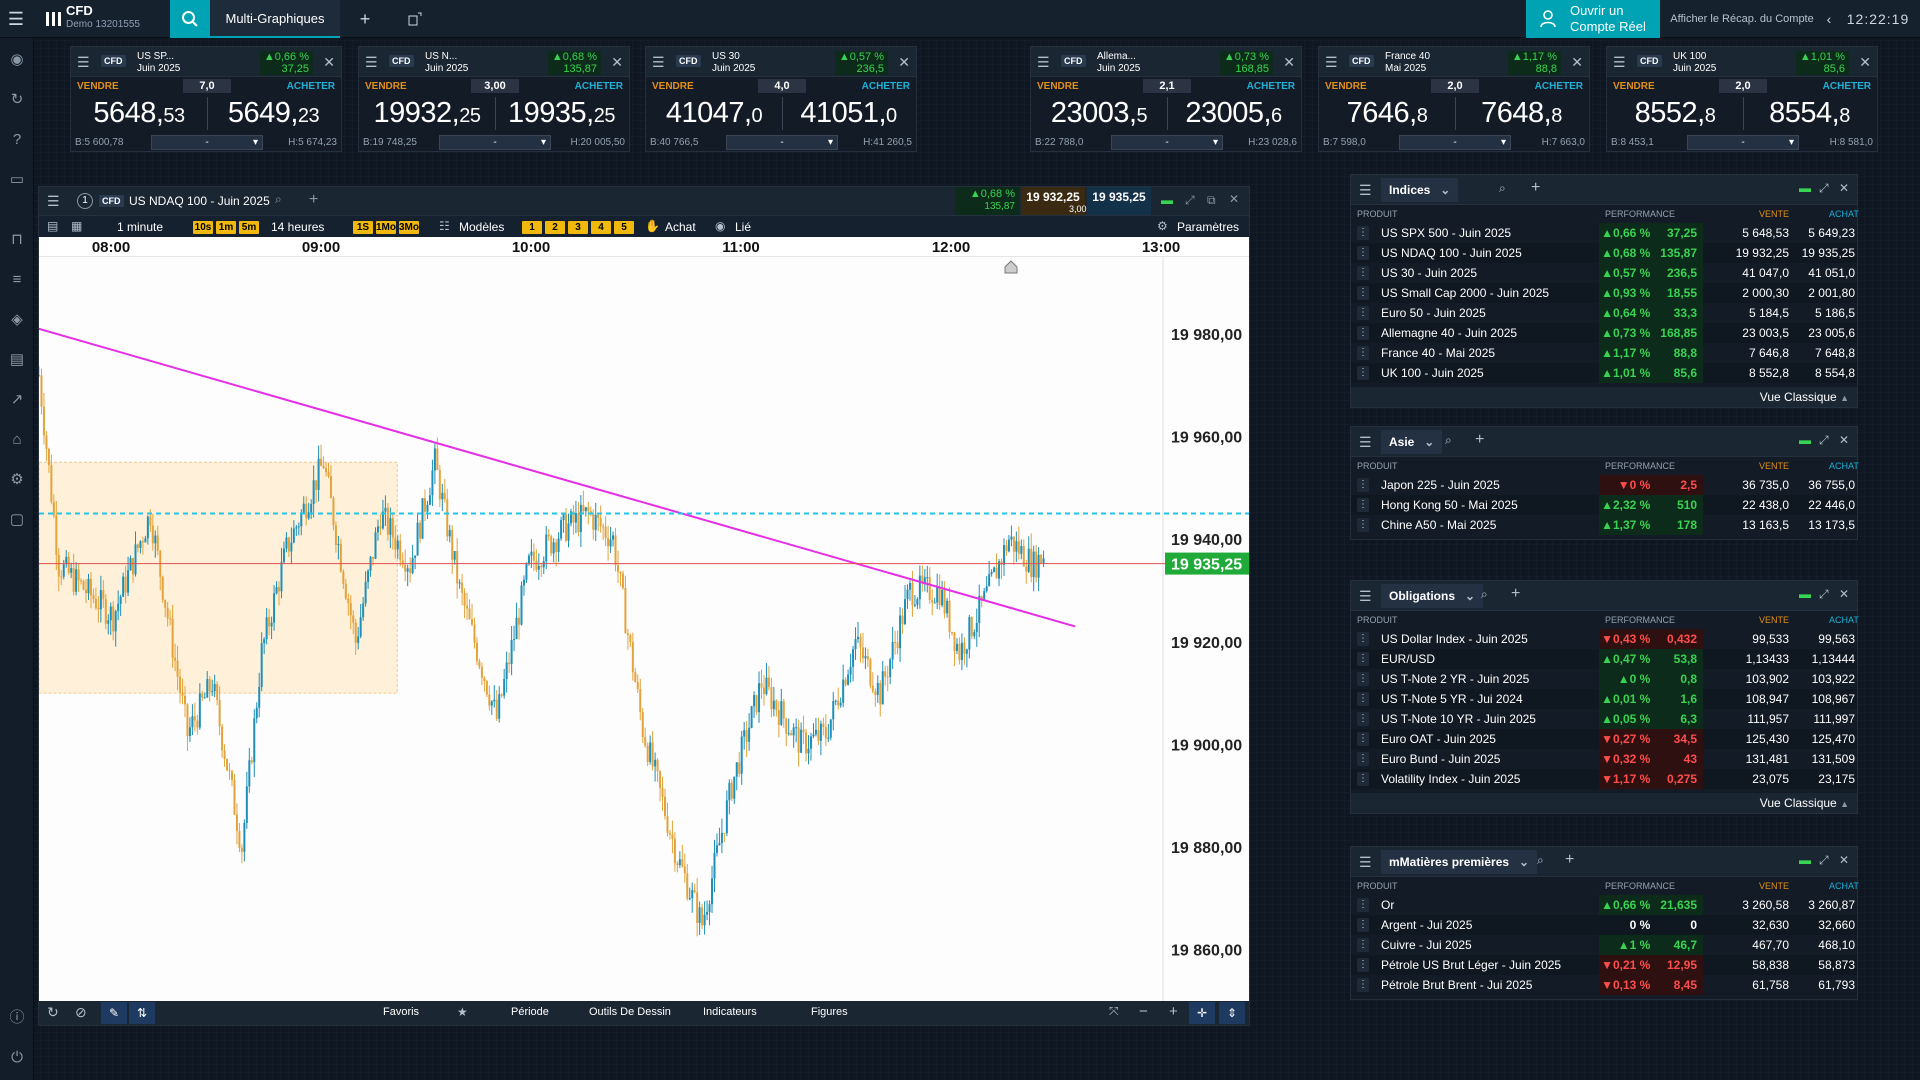 The width and height of the screenshot is (1920, 1080). Describe the element at coordinates (848, 113) in the screenshot. I see `buy-price-button: 41051,0` at that location.